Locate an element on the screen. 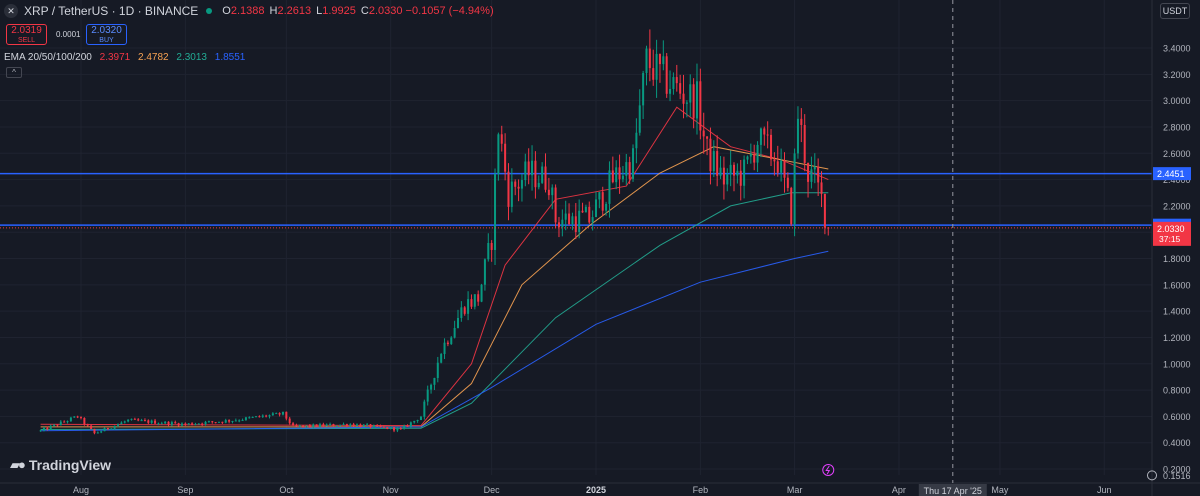 The width and height of the screenshot is (1200, 496). time-tick-label: Dec is located at coordinates (492, 490).